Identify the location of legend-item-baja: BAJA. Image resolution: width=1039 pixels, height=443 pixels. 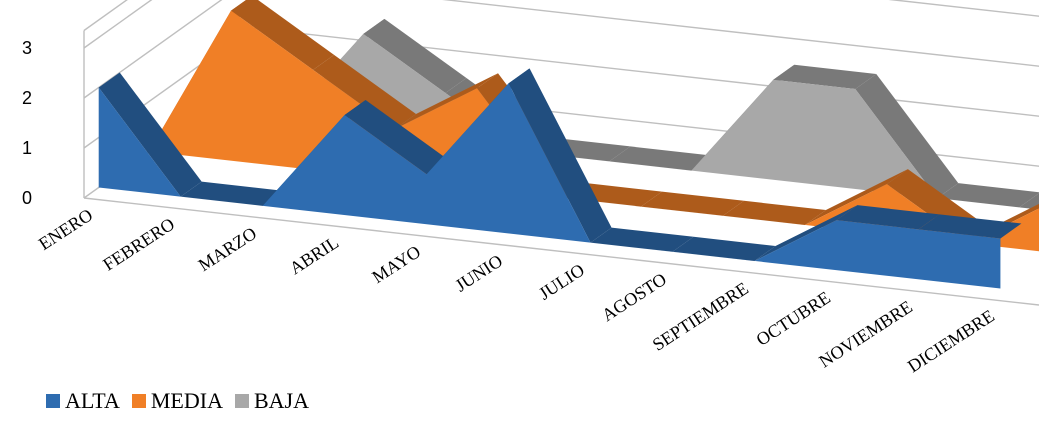
(271, 401).